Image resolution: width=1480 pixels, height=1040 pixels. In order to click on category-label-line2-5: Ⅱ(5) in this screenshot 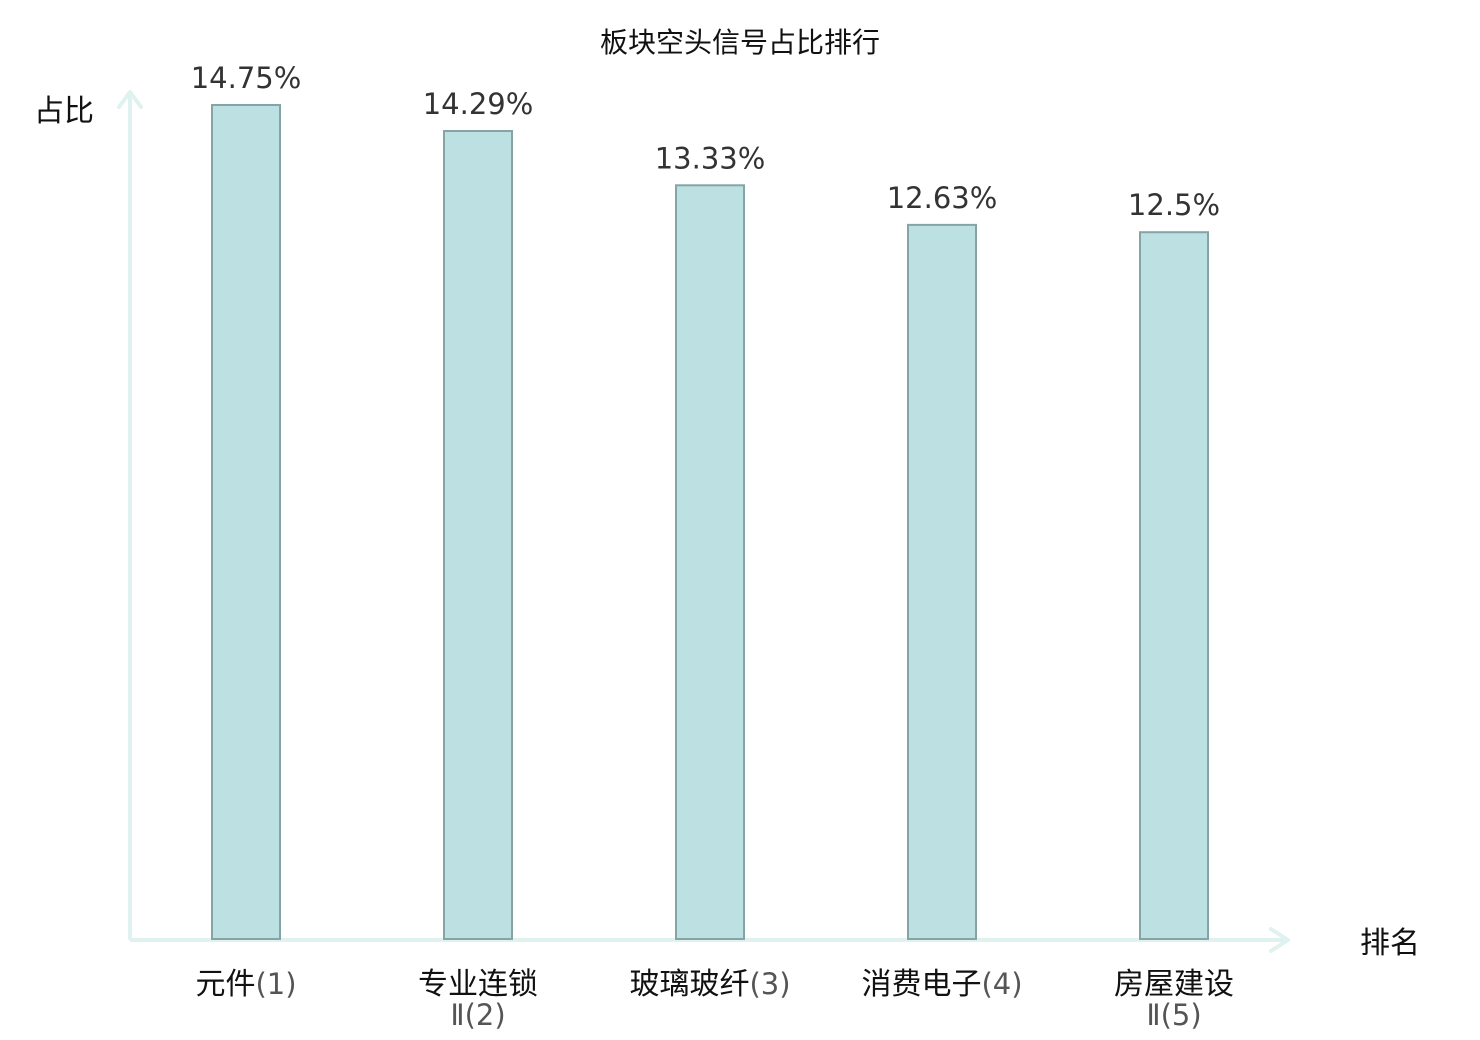, I will do `click(1173, 1015)`.